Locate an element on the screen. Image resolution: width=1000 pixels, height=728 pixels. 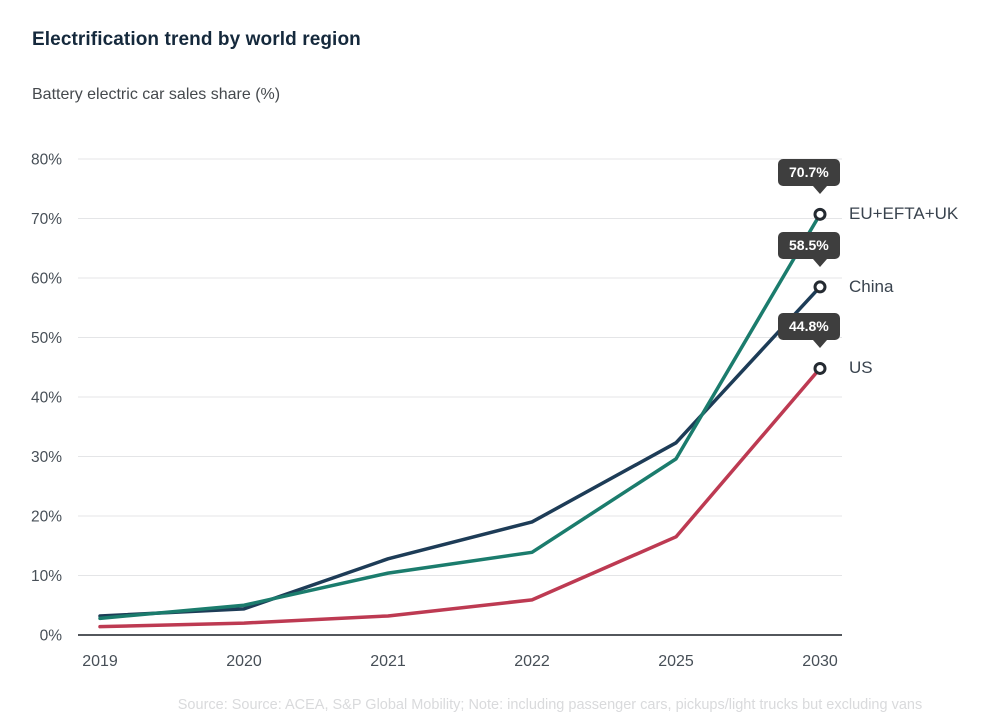
x-tick-label: 2022 is located at coordinates (532, 661).